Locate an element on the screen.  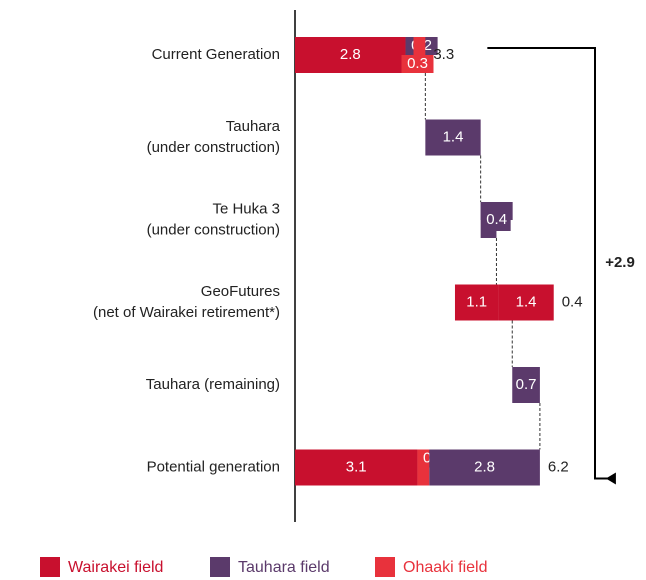
legend-label: Wairakei field is located at coordinates (115, 567).